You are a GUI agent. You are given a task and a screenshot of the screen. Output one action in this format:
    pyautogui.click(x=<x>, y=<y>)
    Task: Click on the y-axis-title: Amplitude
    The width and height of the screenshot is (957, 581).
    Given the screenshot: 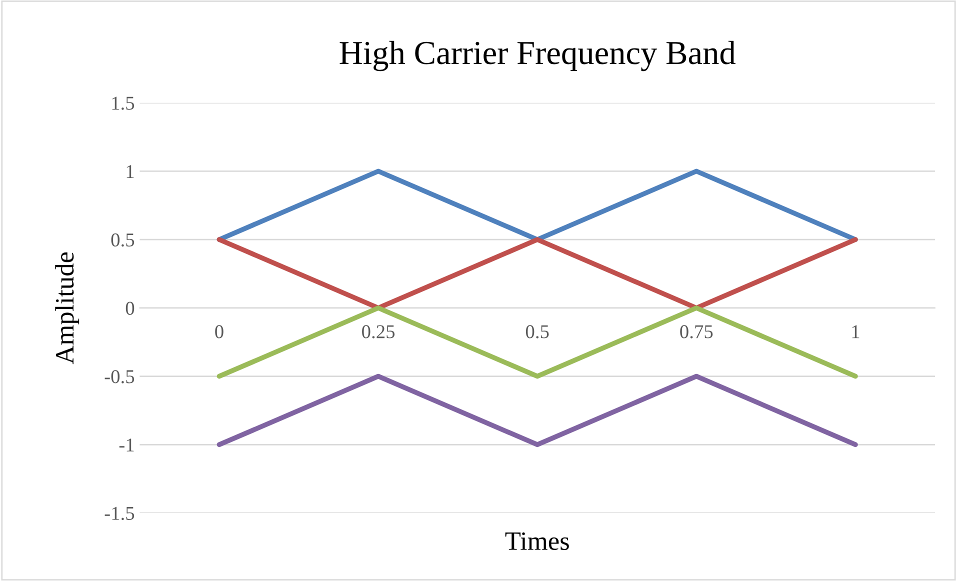 What is the action you would take?
    pyautogui.click(x=67, y=308)
    